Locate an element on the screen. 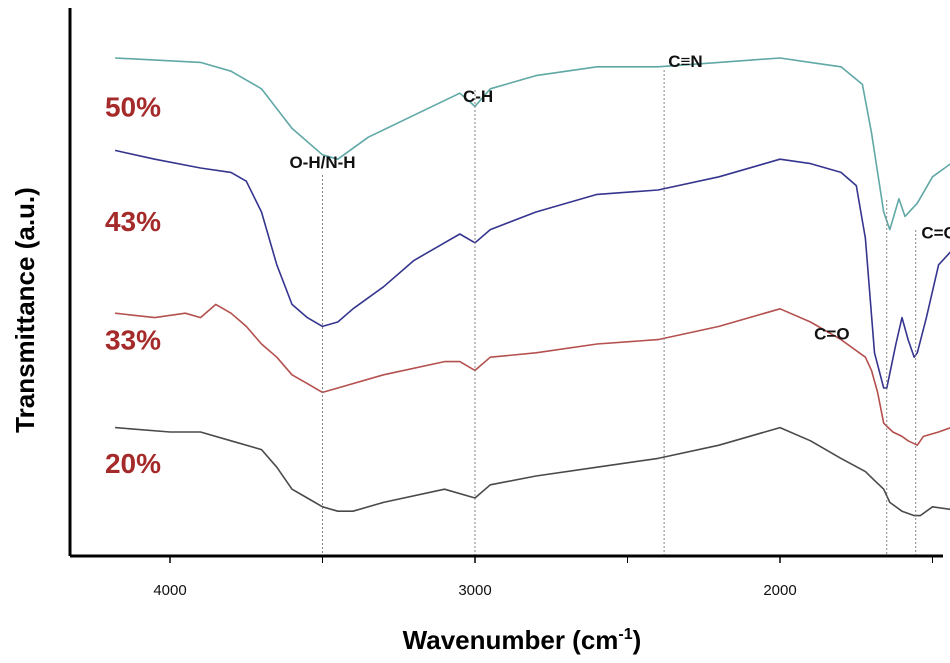 Image resolution: width=950 pixels, height=663 pixels. x-tick-label-2000: 2000 is located at coordinates (779, 590).